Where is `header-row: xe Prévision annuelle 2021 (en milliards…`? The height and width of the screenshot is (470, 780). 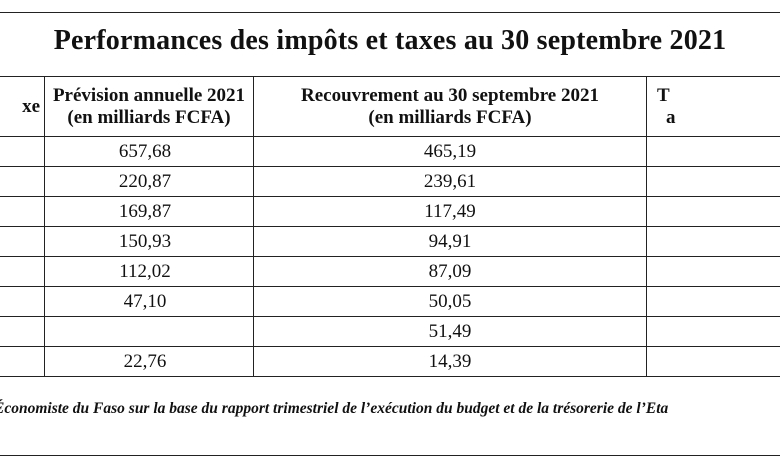
header-row: xe Prévision annuelle 2021 (en milliards… is located at coordinates (390, 106).